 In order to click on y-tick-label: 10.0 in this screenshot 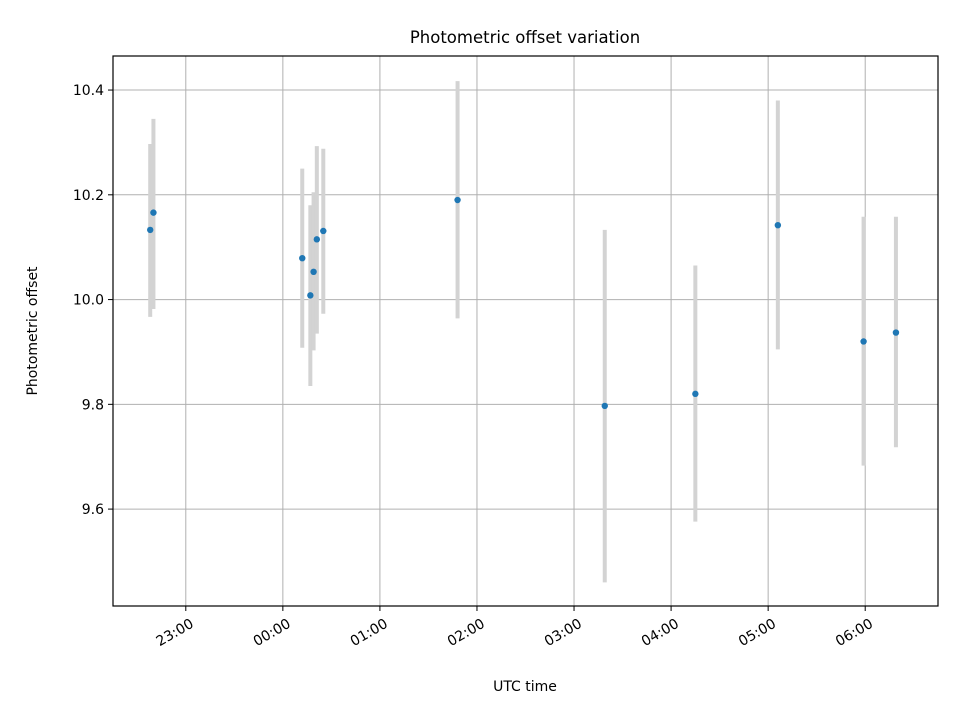, I will do `click(88, 301)`.